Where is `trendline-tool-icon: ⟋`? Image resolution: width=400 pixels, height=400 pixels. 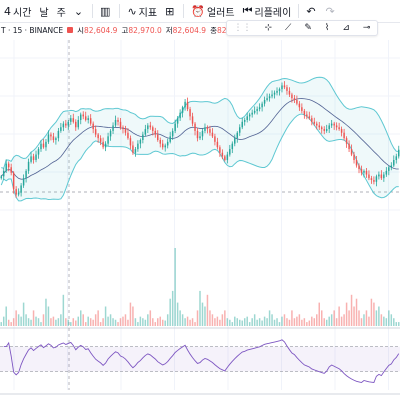
trendline-tool-icon: ⟋ is located at coordinates (288, 28).